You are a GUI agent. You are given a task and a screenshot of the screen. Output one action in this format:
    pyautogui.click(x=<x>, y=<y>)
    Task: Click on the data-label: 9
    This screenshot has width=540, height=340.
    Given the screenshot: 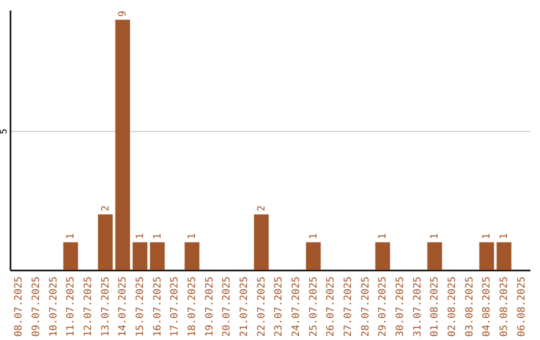 What is the action you would take?
    pyautogui.click(x=123, y=13)
    